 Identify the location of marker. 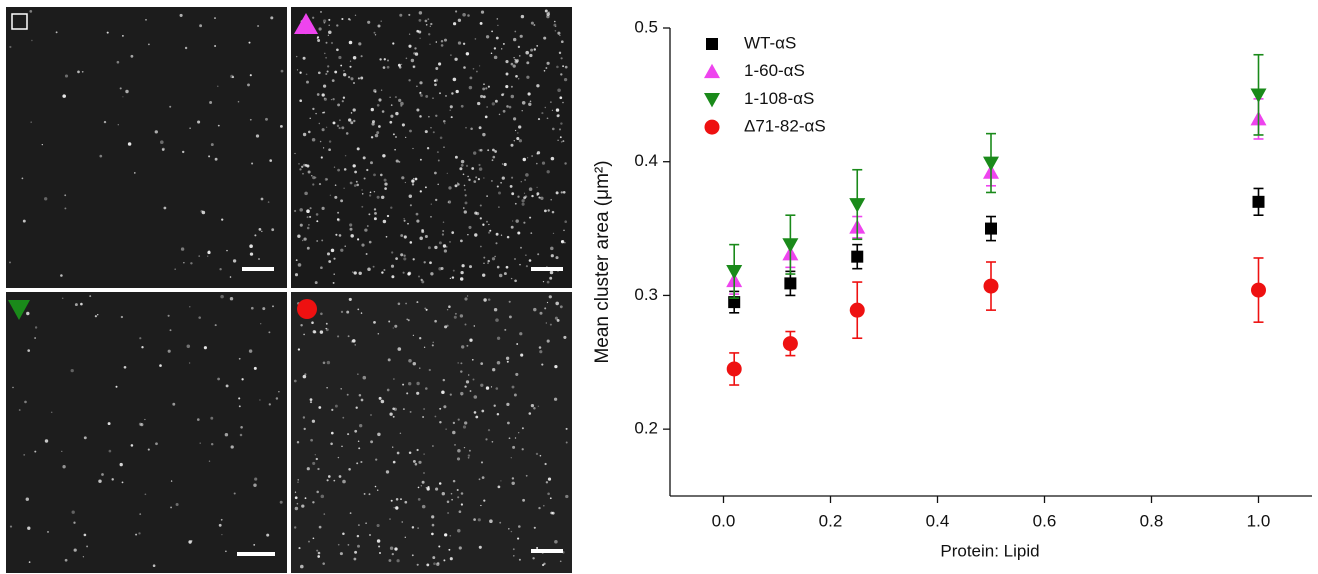
(991, 164).